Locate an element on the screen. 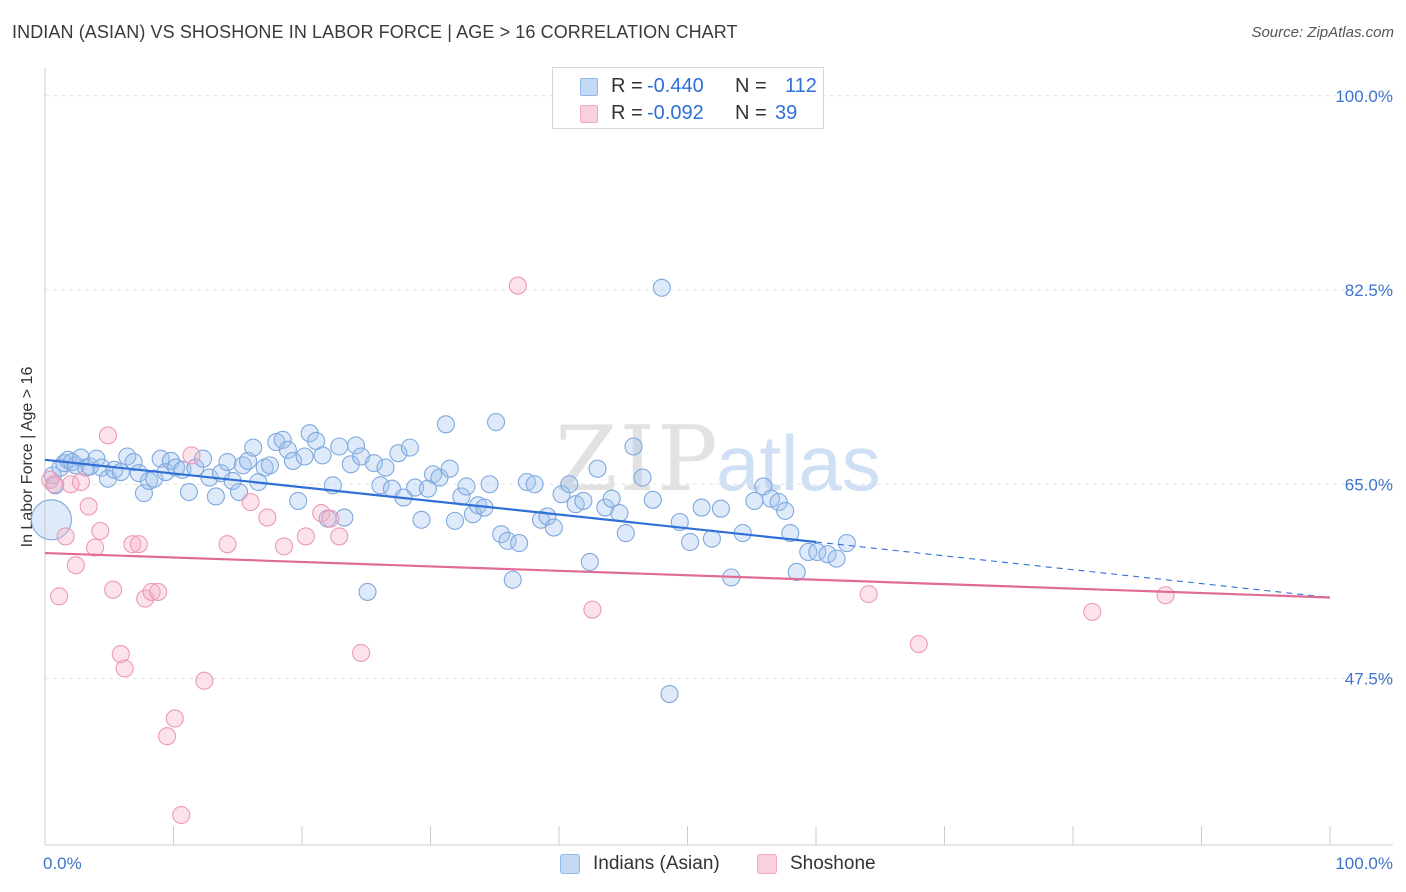  legend-n-value-indians: 112 is located at coordinates (801, 86).